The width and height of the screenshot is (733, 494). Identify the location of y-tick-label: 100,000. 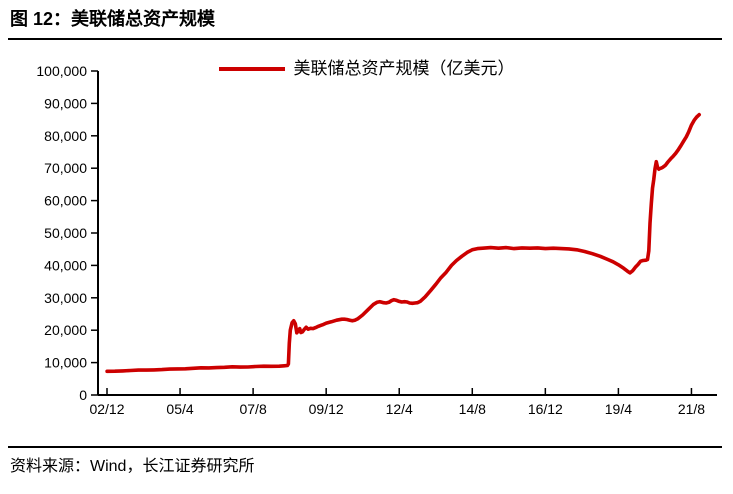
(61, 71).